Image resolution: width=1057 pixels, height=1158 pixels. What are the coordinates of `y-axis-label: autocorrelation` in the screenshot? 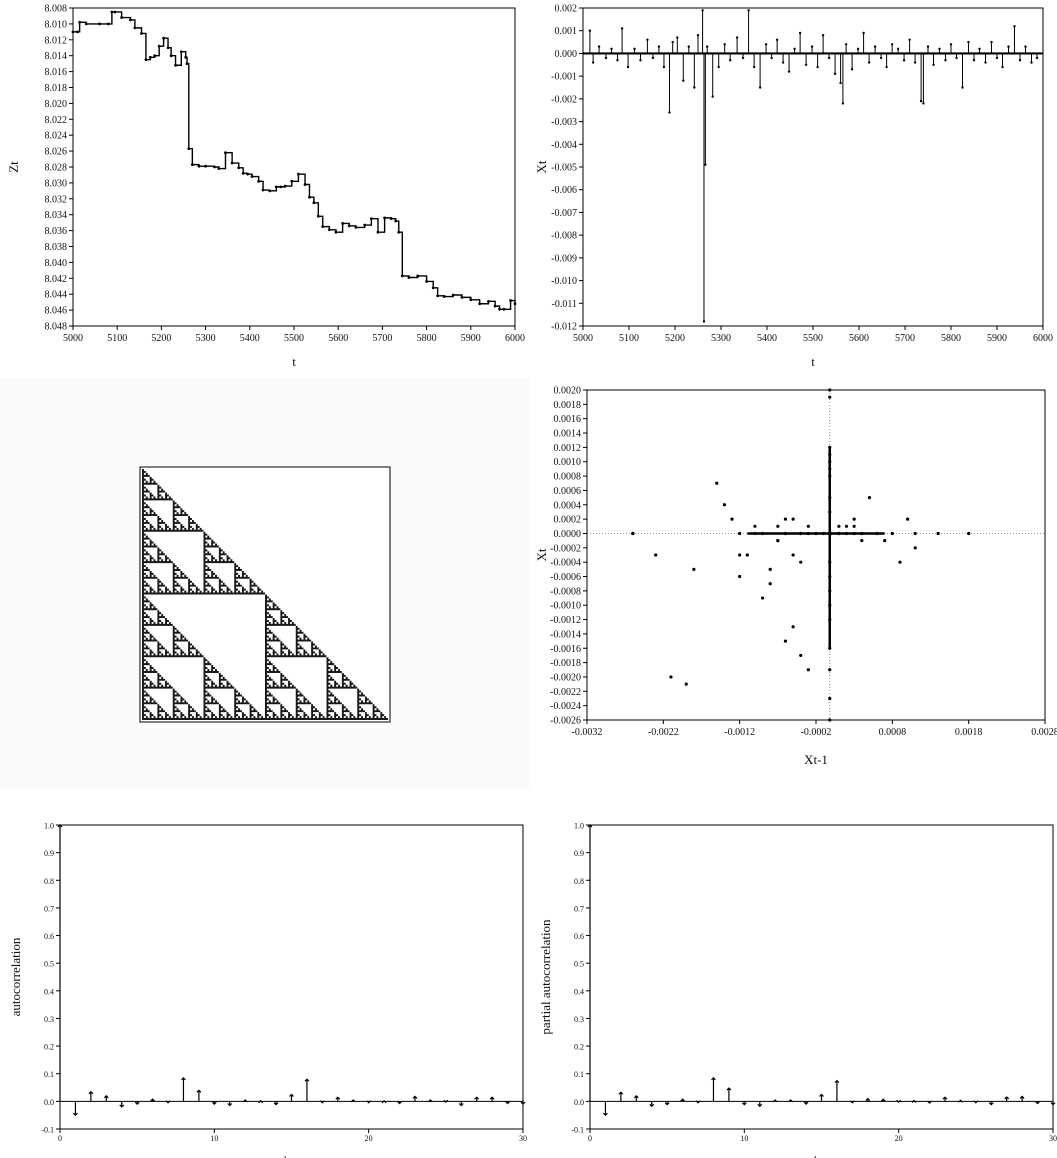 It's located at (15, 976).